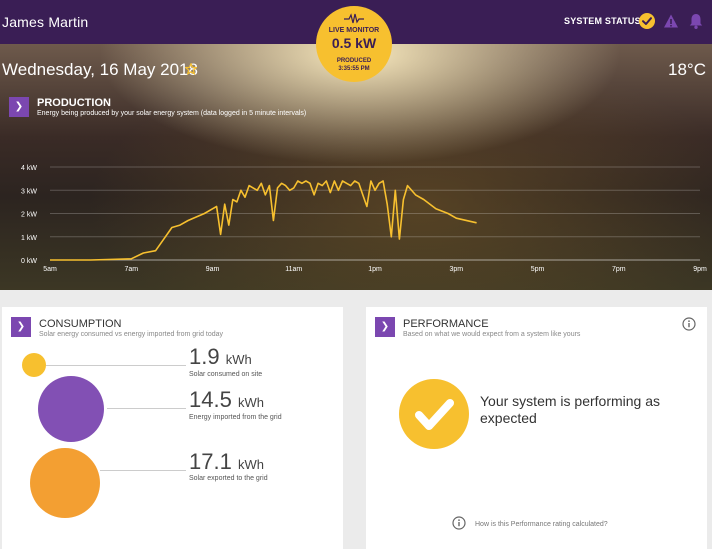 The image size is (712, 549). What do you see at coordinates (671, 21) in the screenshot?
I see `warning-icon` at bounding box center [671, 21].